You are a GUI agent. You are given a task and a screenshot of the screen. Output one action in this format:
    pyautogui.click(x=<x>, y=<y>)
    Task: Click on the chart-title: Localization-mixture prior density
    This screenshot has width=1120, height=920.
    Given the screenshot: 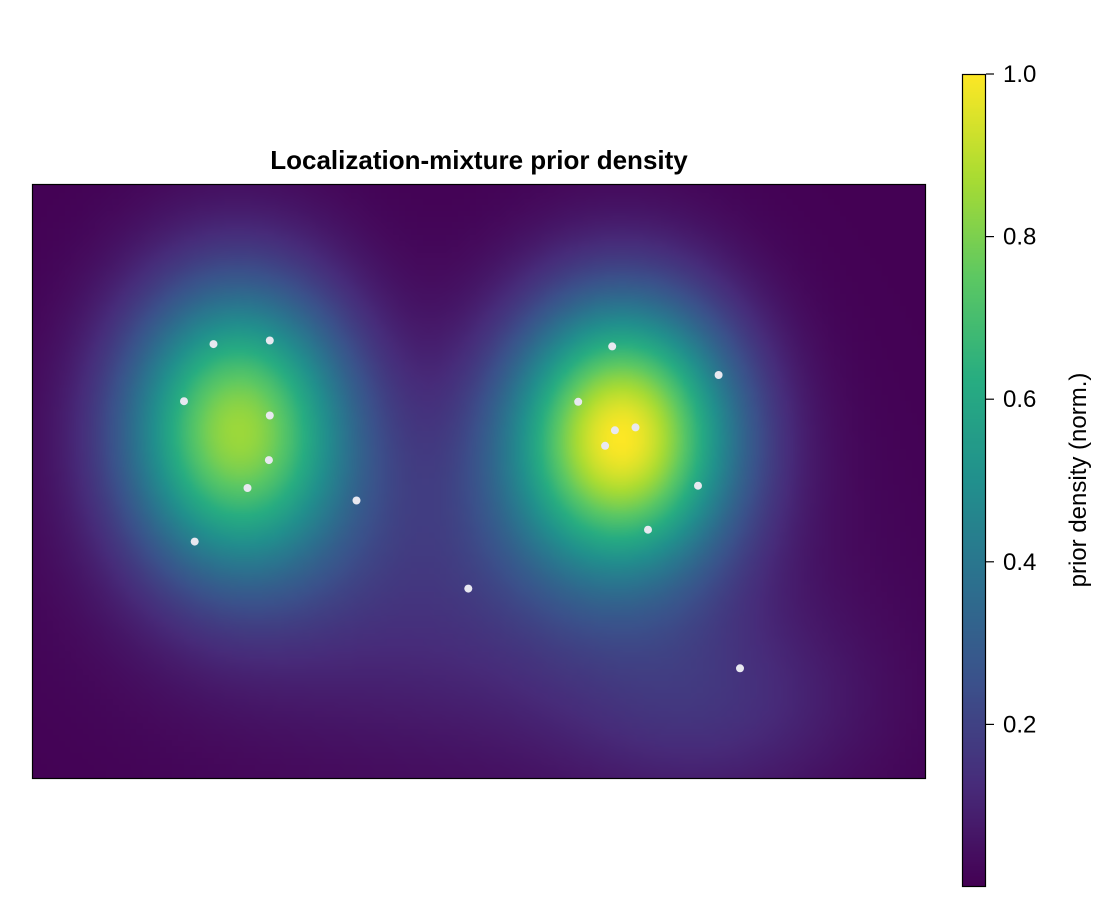 What is the action you would take?
    pyautogui.click(x=479, y=160)
    